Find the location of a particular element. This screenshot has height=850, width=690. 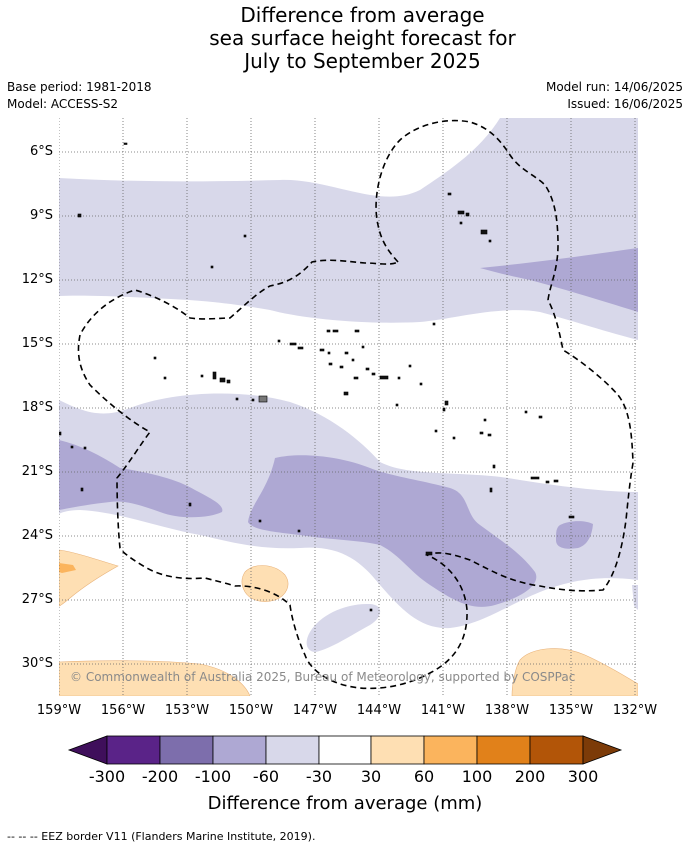

colorbar-tick-label: 30 is located at coordinates (371, 776).